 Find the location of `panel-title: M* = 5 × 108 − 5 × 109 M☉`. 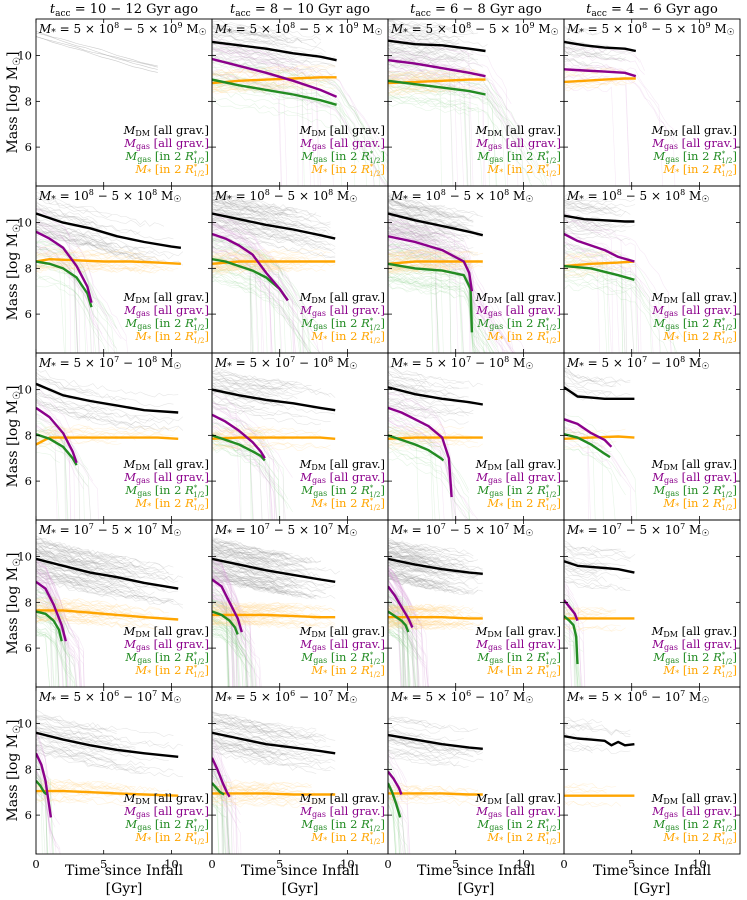

panel-title: M* = 5 × 108 − 5 × 109 M☉ is located at coordinates (122, 29).